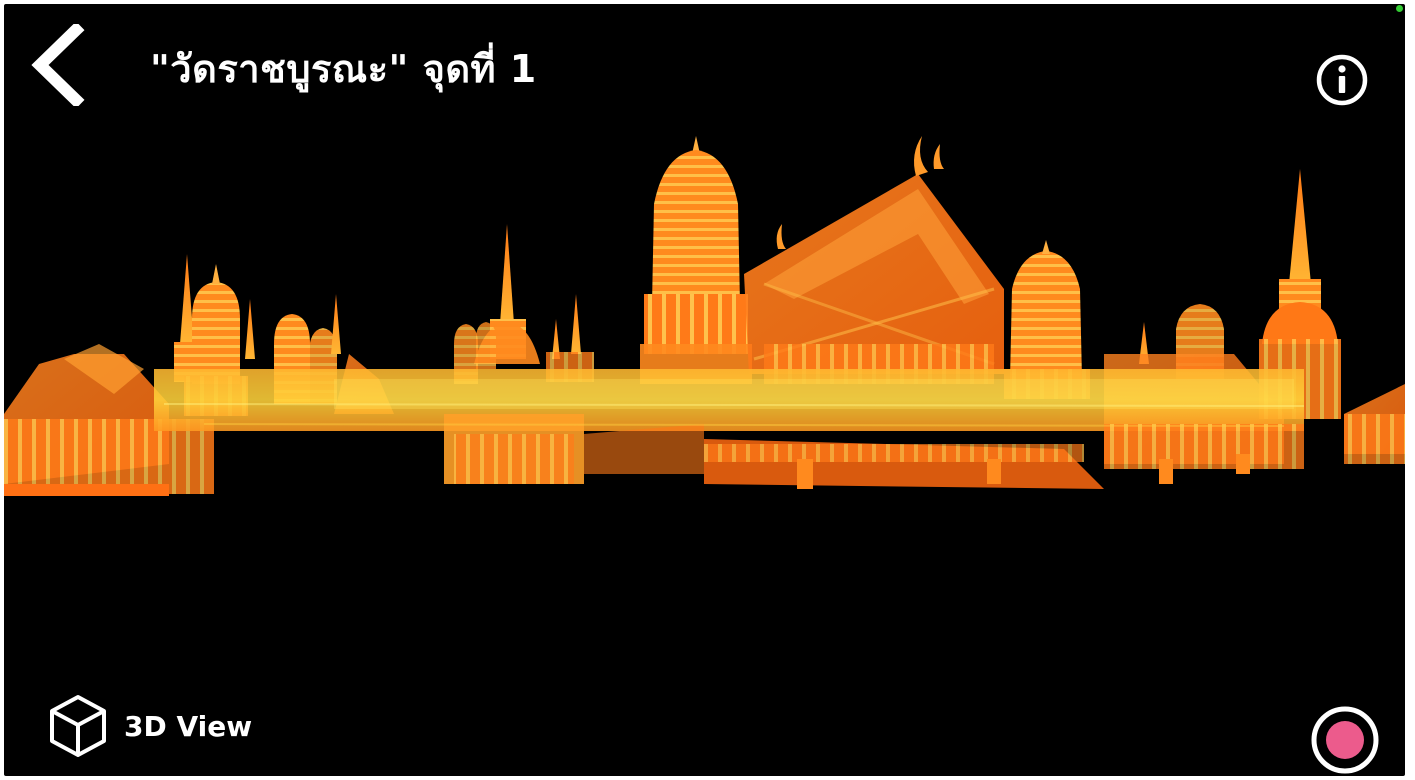 The width and height of the screenshot is (1415, 780). I want to click on record-icon, so click(1345, 740).